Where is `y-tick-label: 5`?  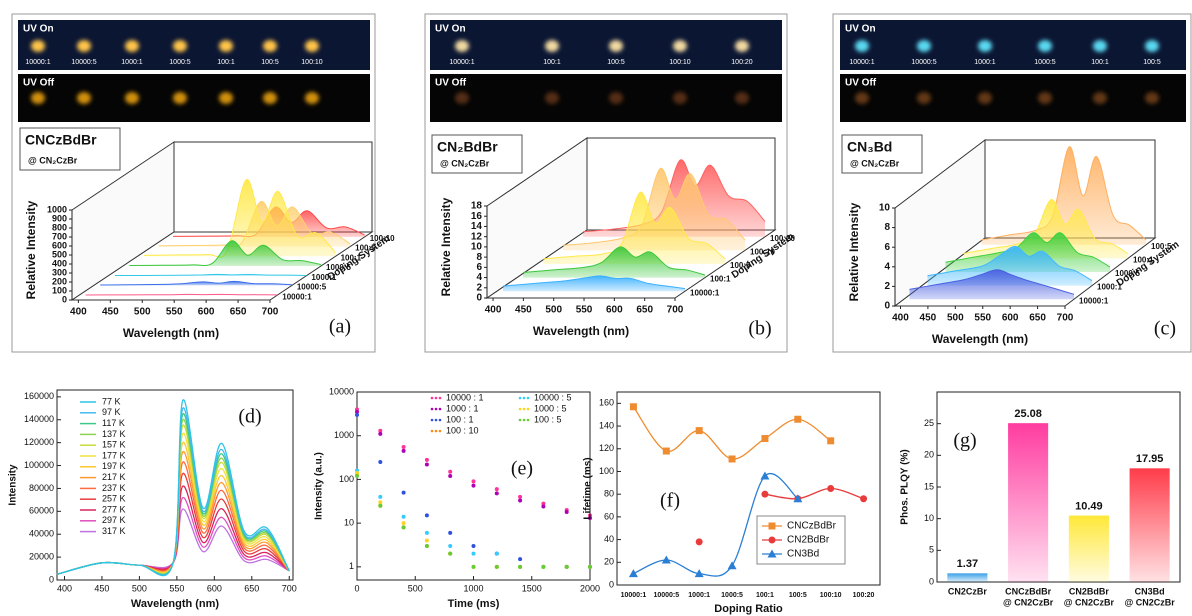
y-tick-label: 5 is located at coordinates (931, 550).